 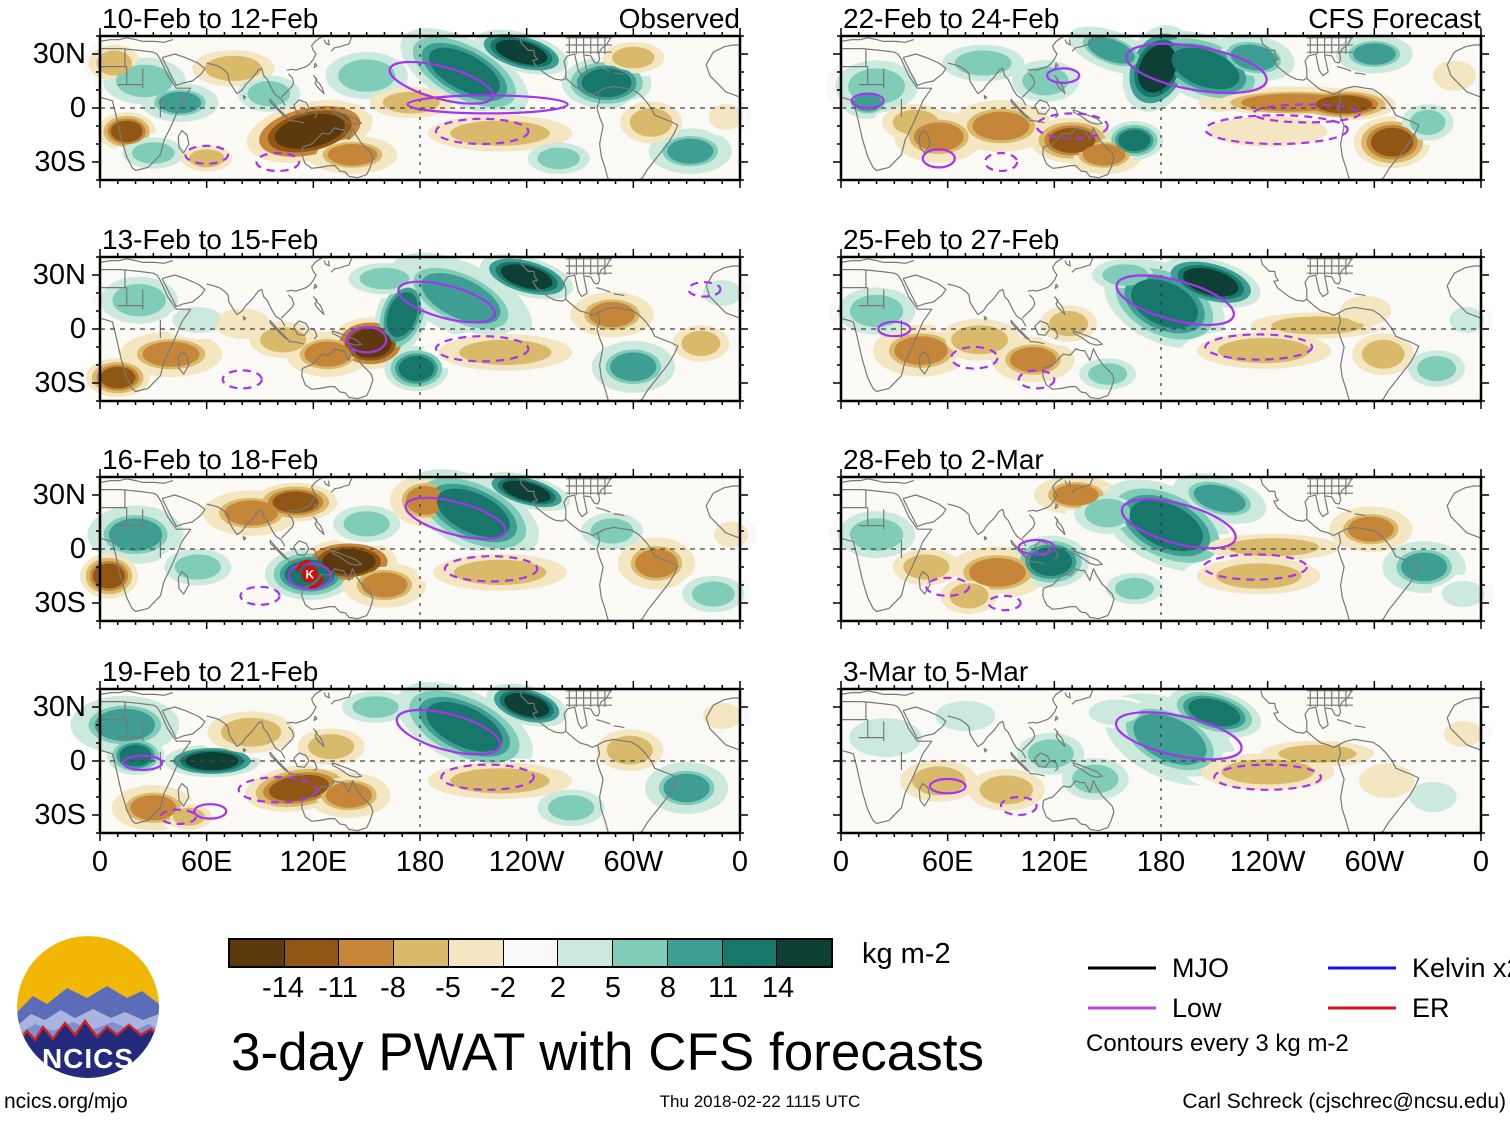 What do you see at coordinates (679, 18) in the screenshot?
I see `panel-source-label: Observed` at bounding box center [679, 18].